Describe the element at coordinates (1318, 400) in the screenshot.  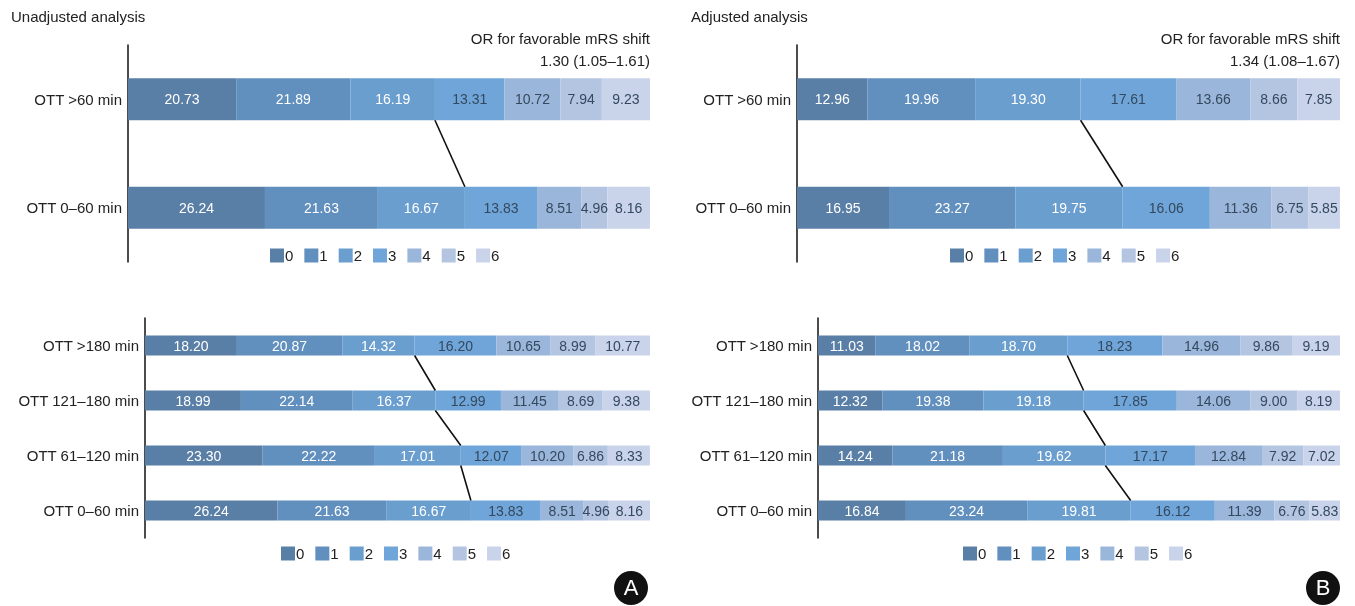
I see `data-label: 8.19` at that location.